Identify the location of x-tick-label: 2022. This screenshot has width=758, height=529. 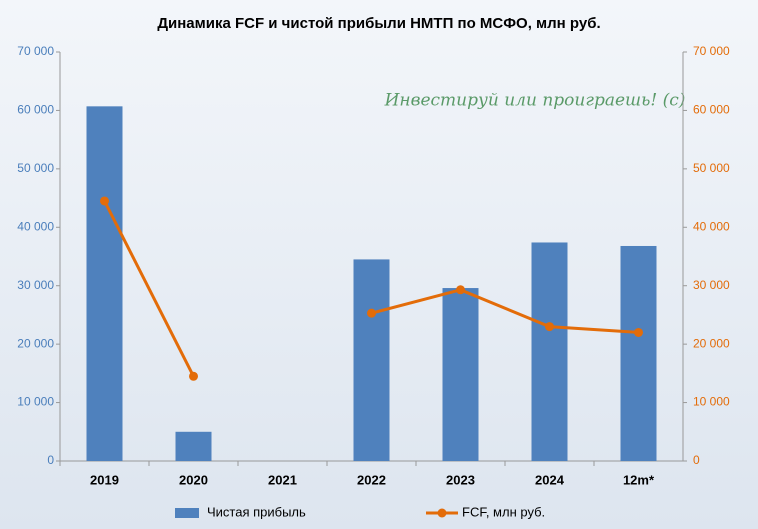
(371, 479).